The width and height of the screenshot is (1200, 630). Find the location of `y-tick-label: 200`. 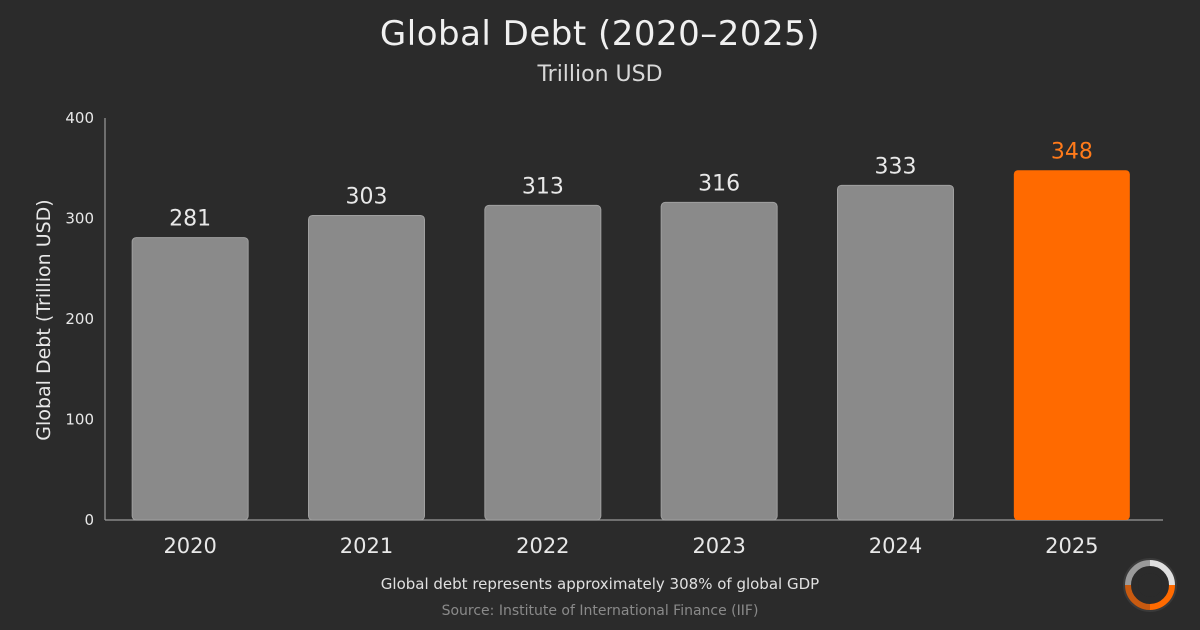

y-tick-label: 200 is located at coordinates (79, 319).